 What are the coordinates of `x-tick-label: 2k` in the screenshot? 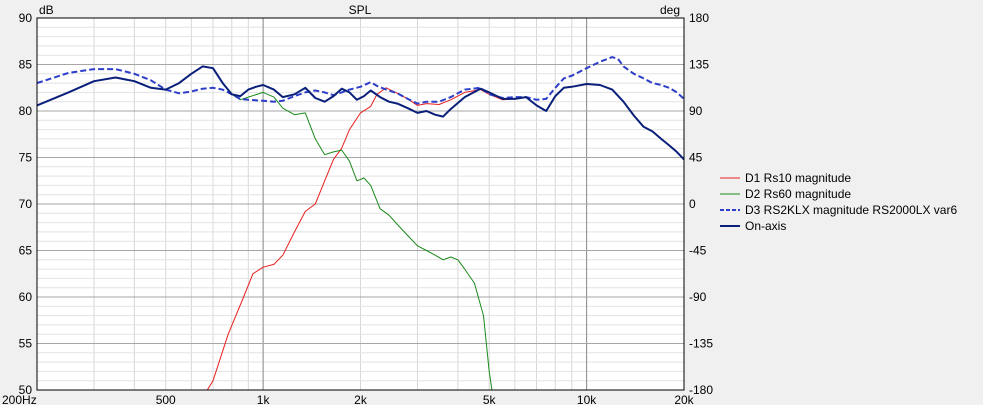 It's located at (361, 399).